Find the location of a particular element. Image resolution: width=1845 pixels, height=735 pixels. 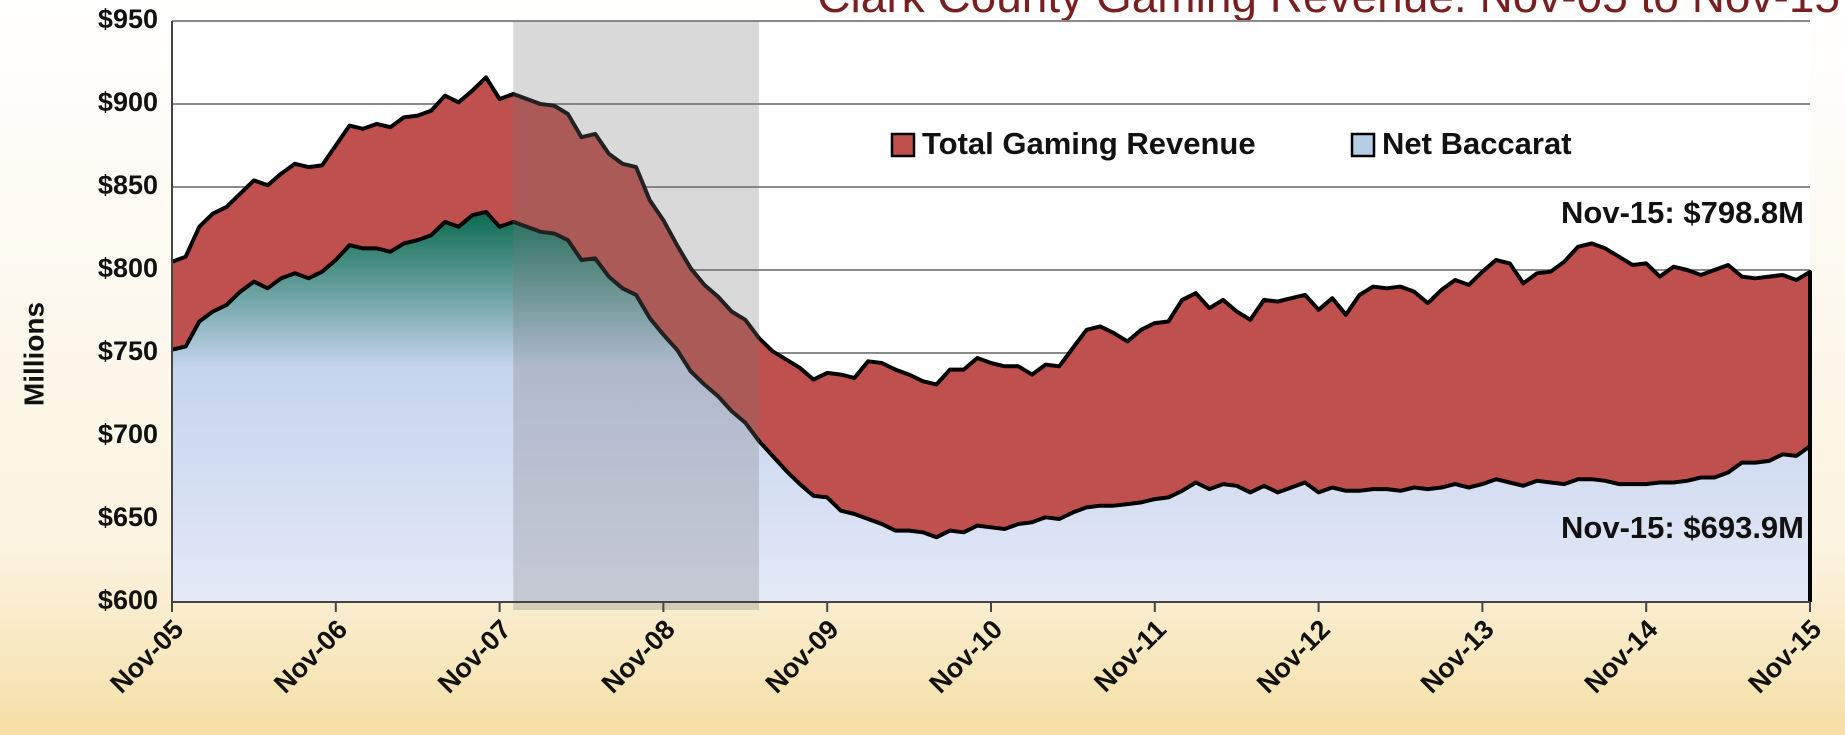

y-axis-label: Millions is located at coordinates (33, 354).